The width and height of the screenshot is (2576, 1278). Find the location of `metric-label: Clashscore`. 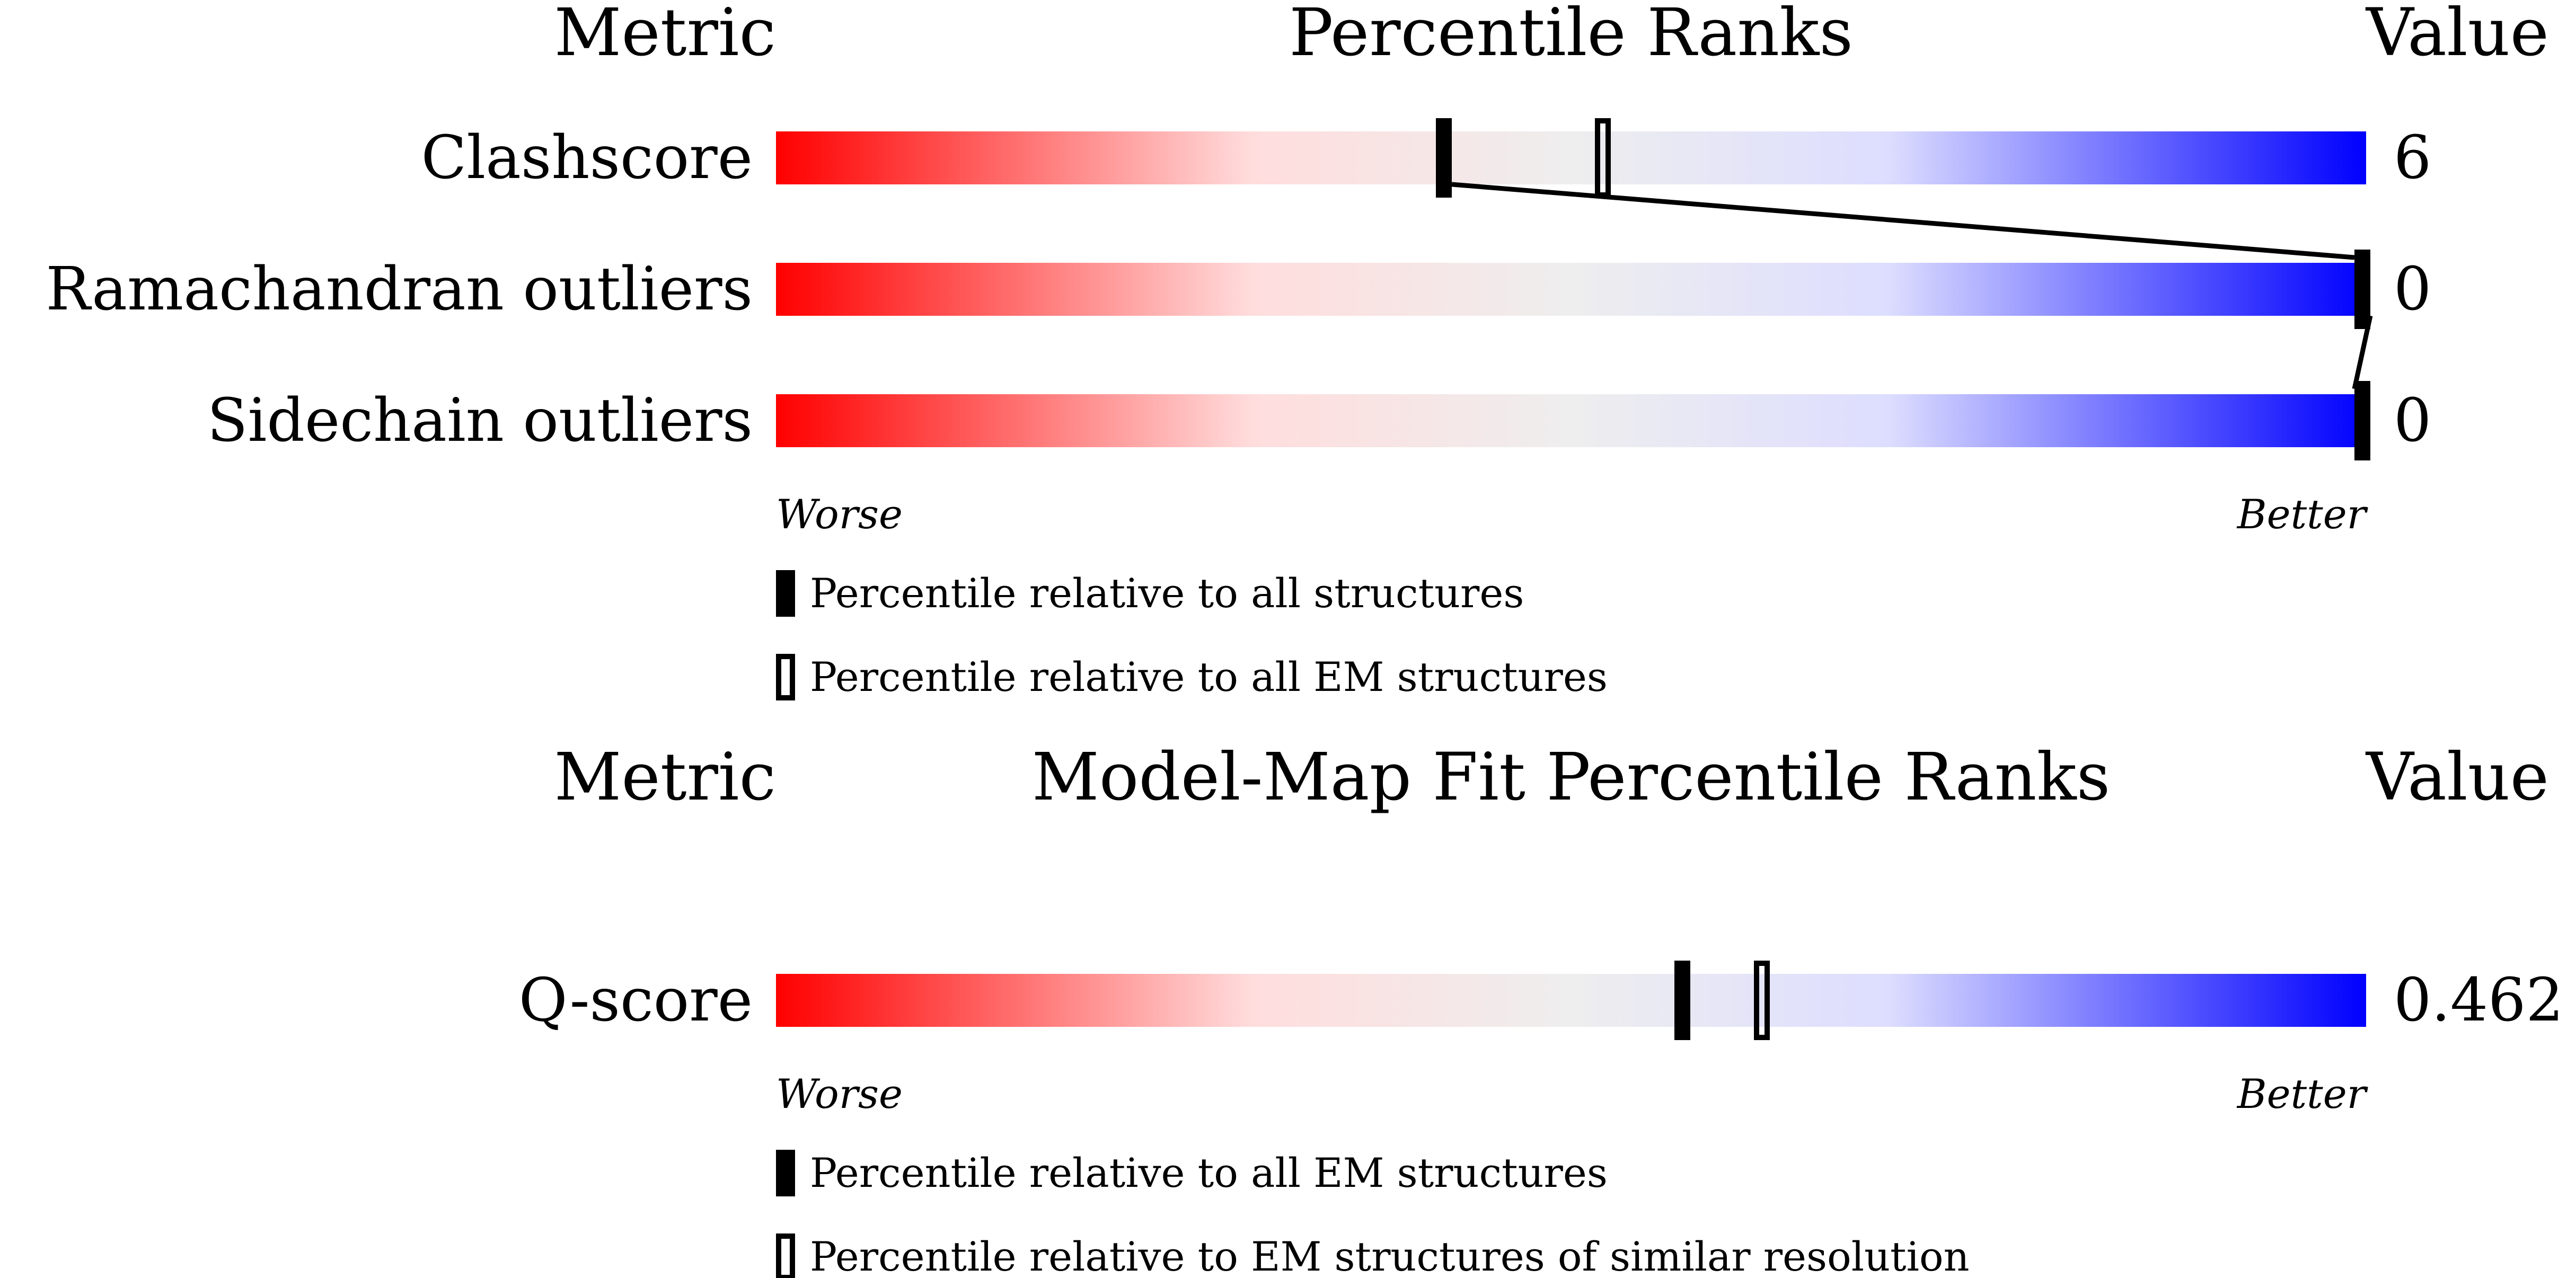

metric-label: Clashscore is located at coordinates (587, 157).